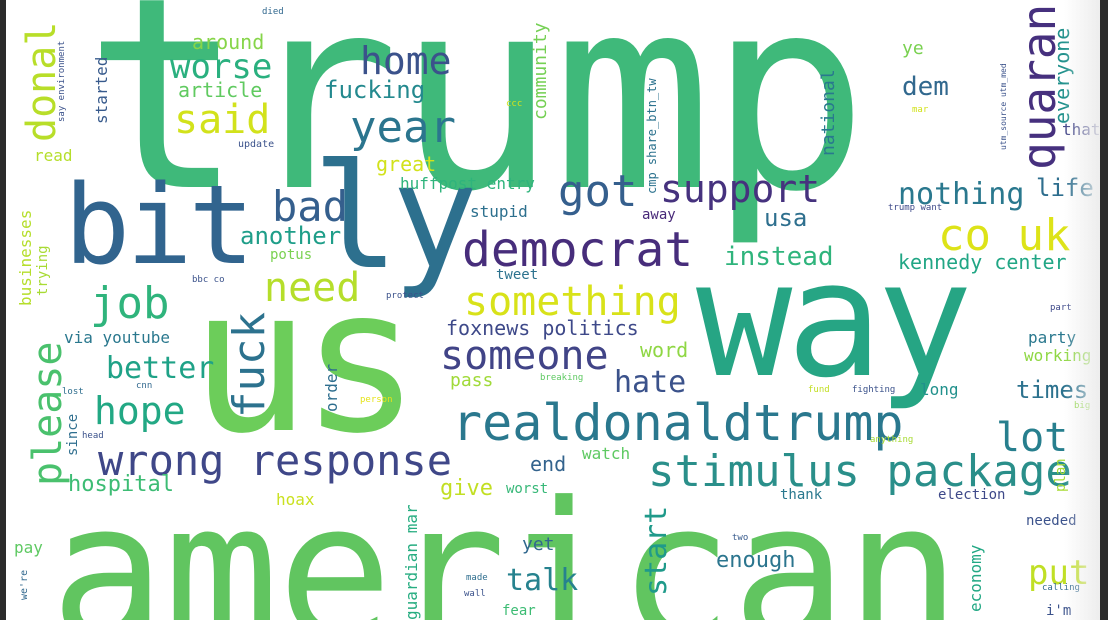 The width and height of the screenshot is (1108, 620). What do you see at coordinates (548, 464) in the screenshot?
I see `word-end: end` at bounding box center [548, 464].